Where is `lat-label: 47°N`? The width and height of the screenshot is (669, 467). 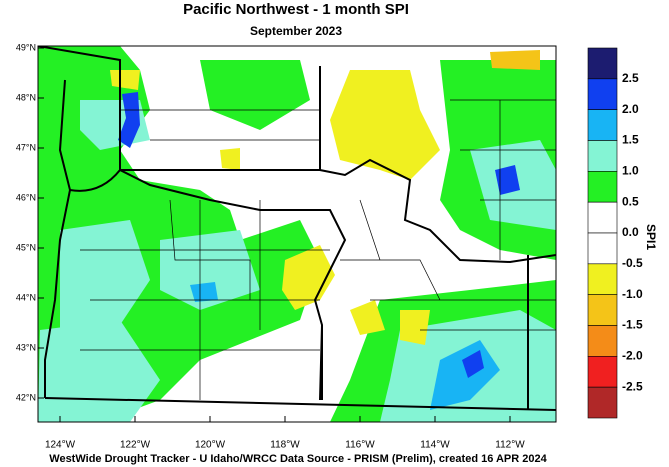 lat-label: 47°N is located at coordinates (26, 147).